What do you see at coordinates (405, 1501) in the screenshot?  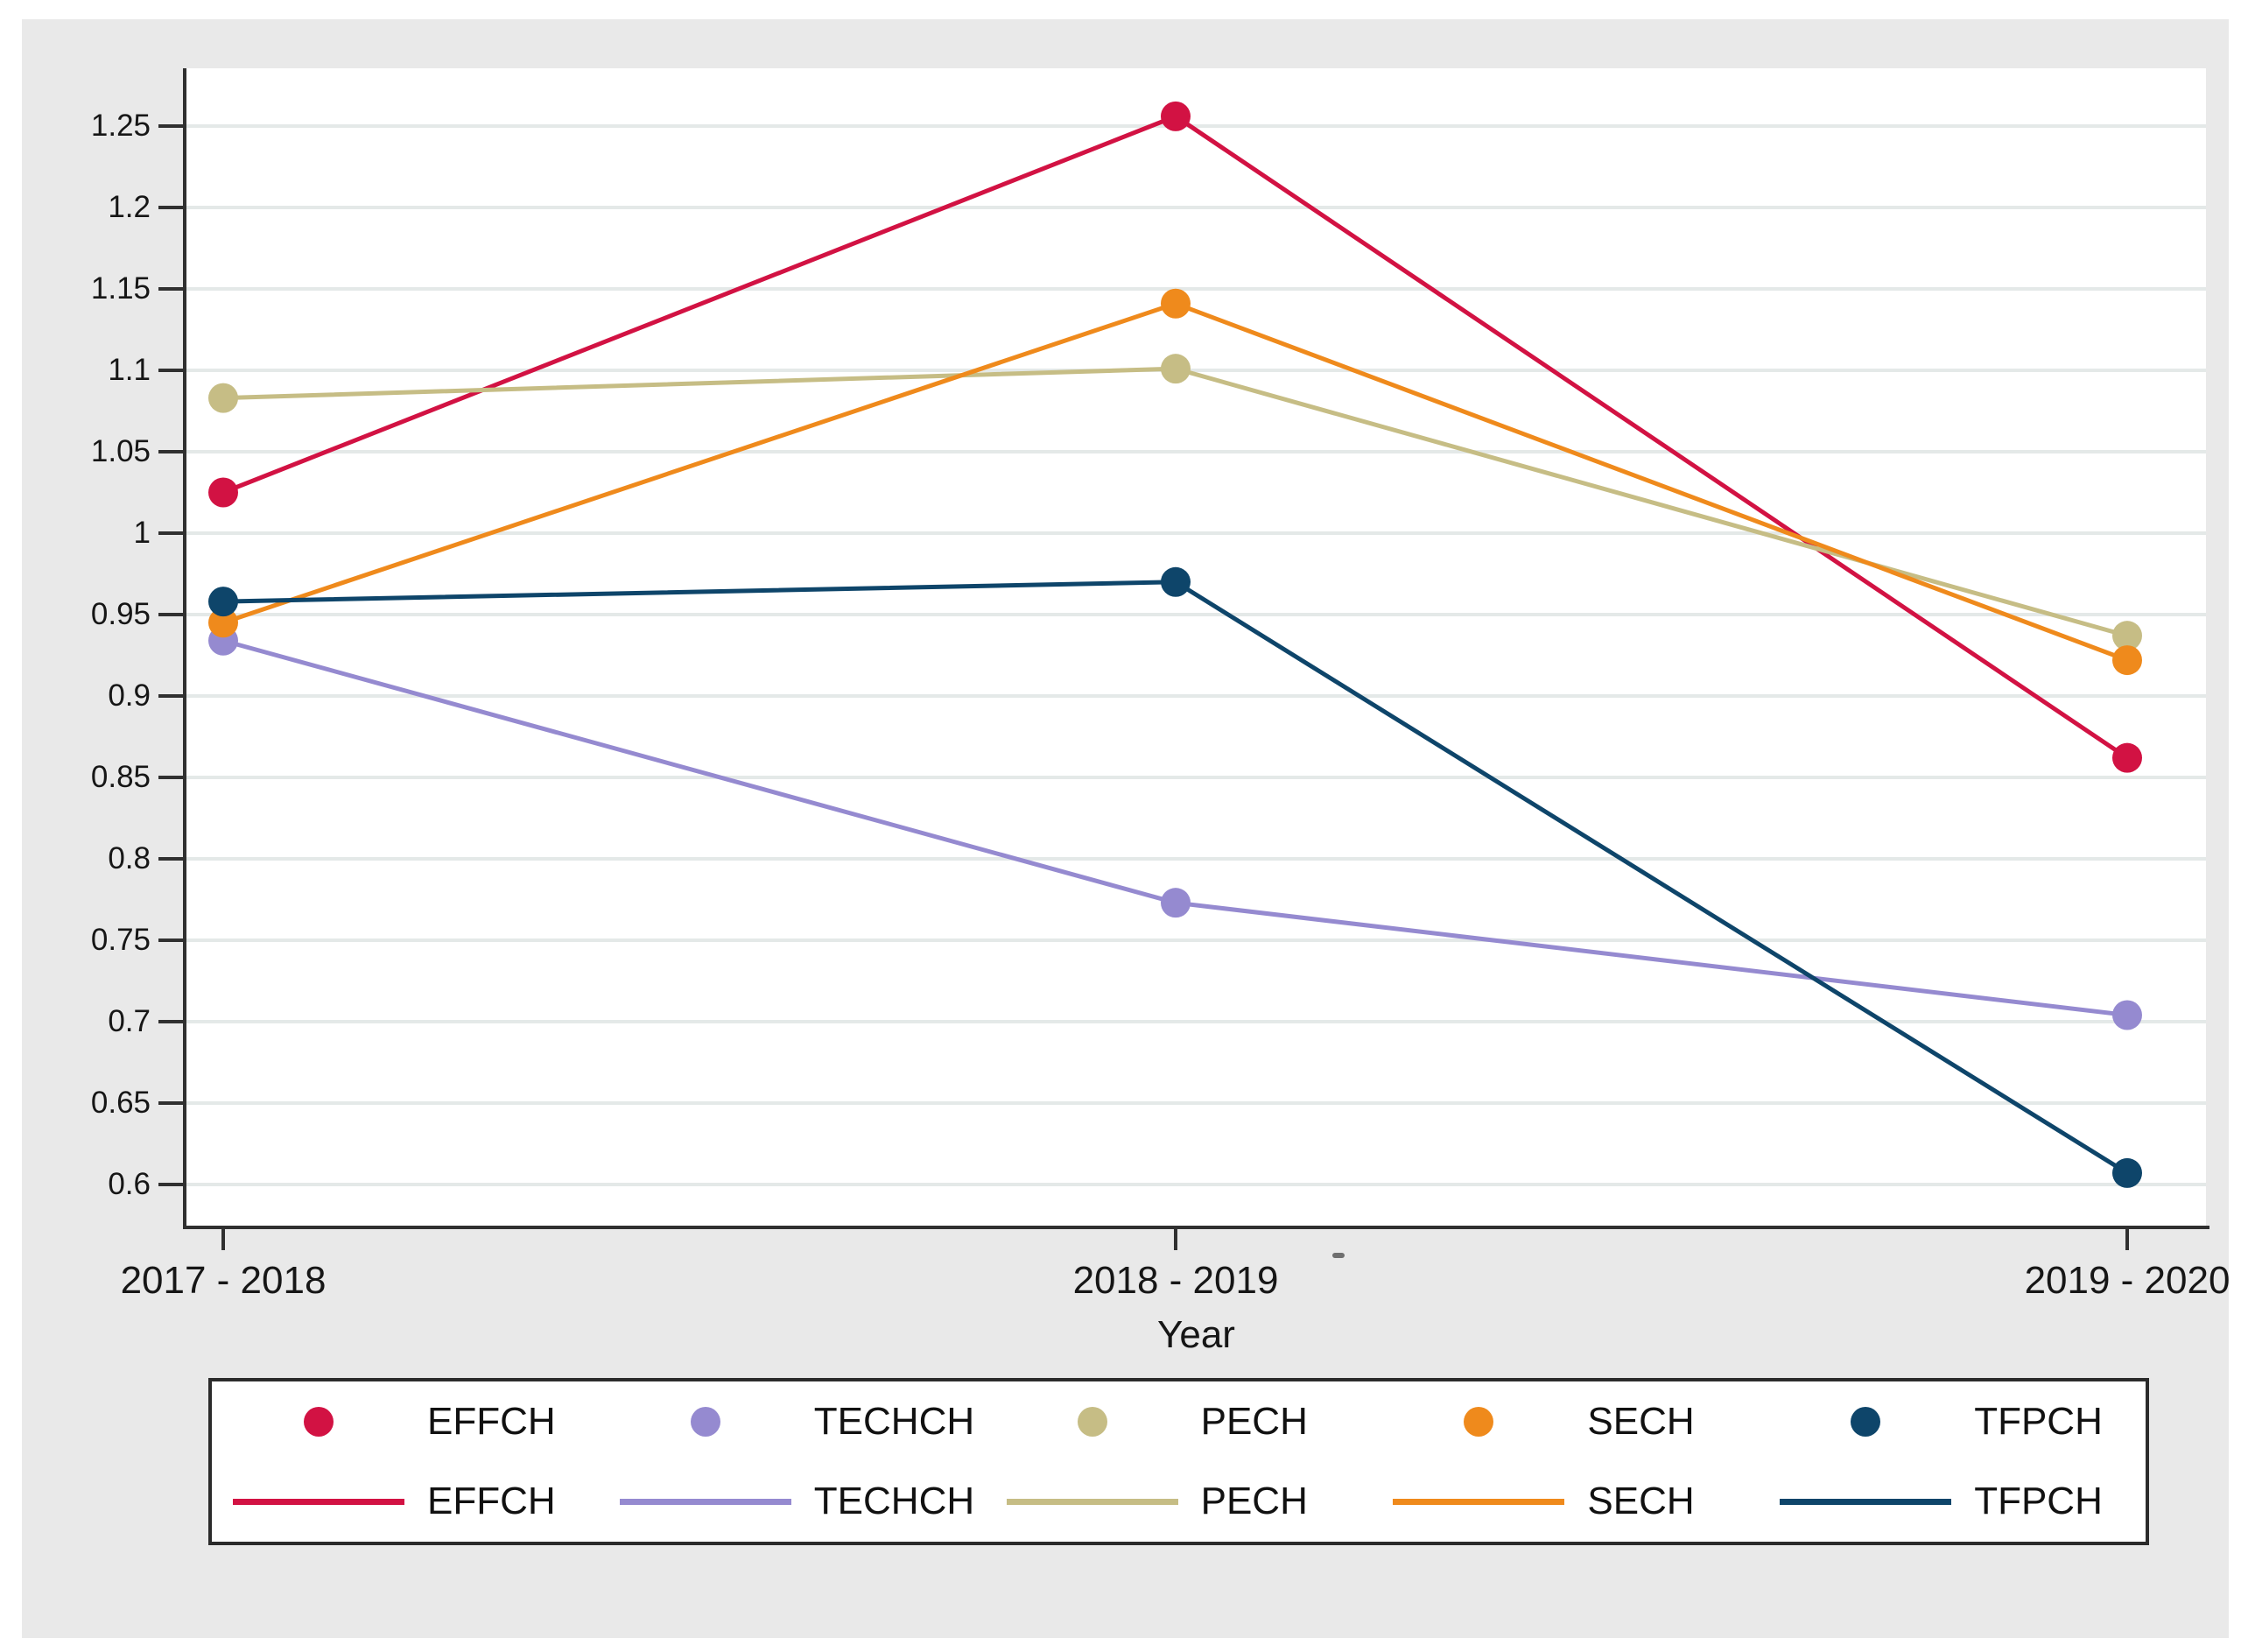 I see `legend-item-line-effch: EFFCH` at bounding box center [405, 1501].